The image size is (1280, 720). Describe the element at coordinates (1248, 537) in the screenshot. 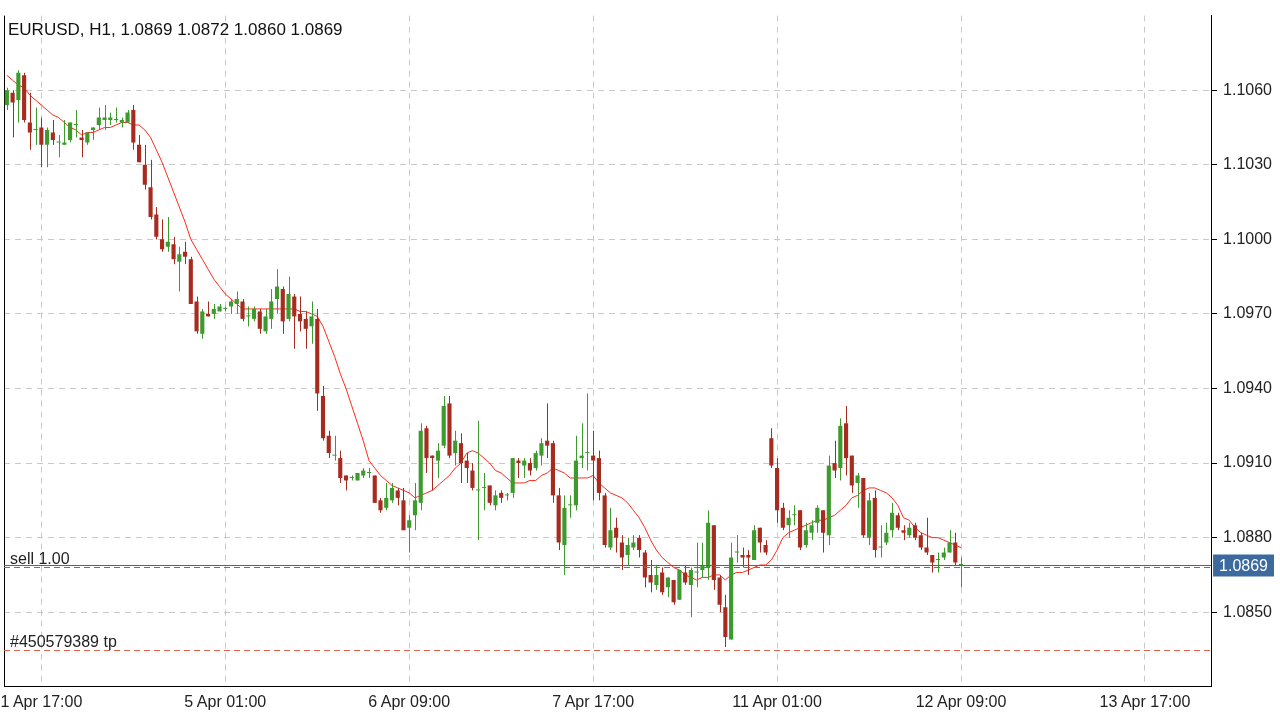

I see `y-tick-label: 1.0880` at that location.